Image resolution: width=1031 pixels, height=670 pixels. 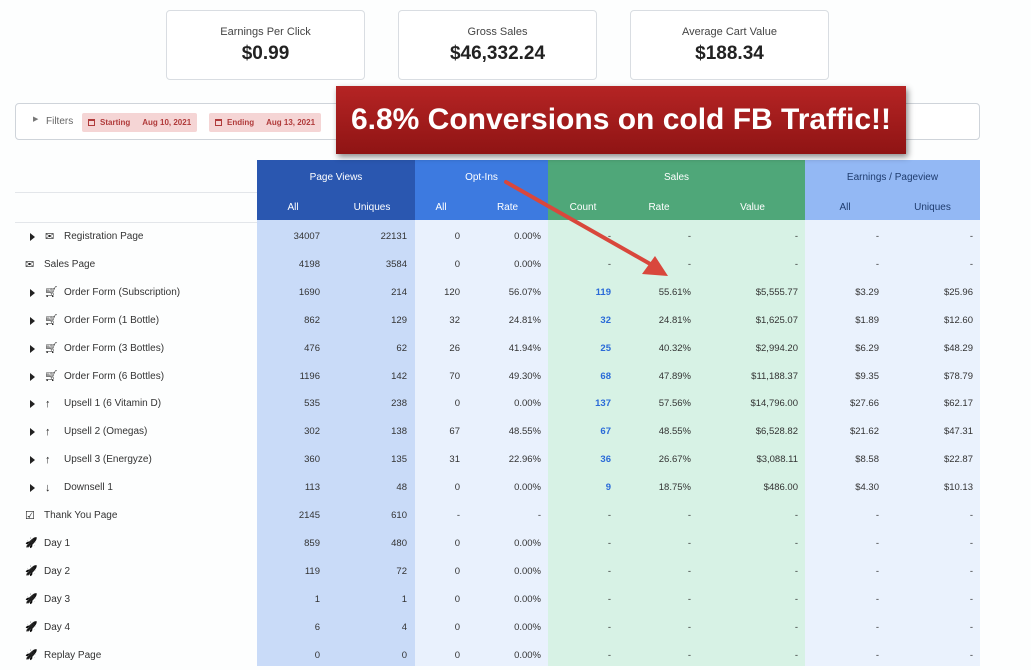 What do you see at coordinates (36, 119) in the screenshot?
I see `filters-caret-icon: ▶` at bounding box center [36, 119].